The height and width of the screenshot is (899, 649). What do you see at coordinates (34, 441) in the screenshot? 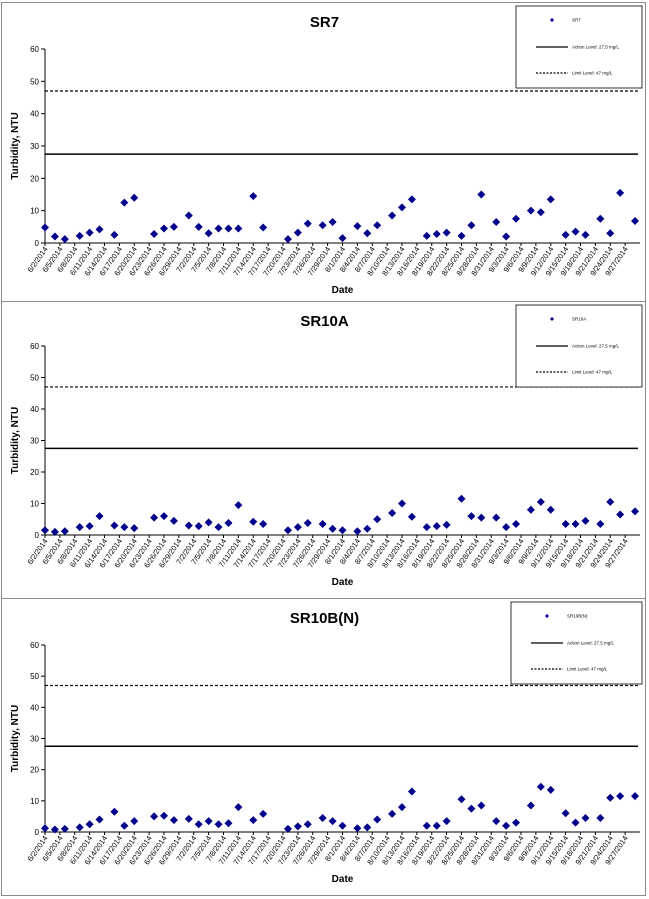
I see `y-tick-label: 30` at bounding box center [34, 441].